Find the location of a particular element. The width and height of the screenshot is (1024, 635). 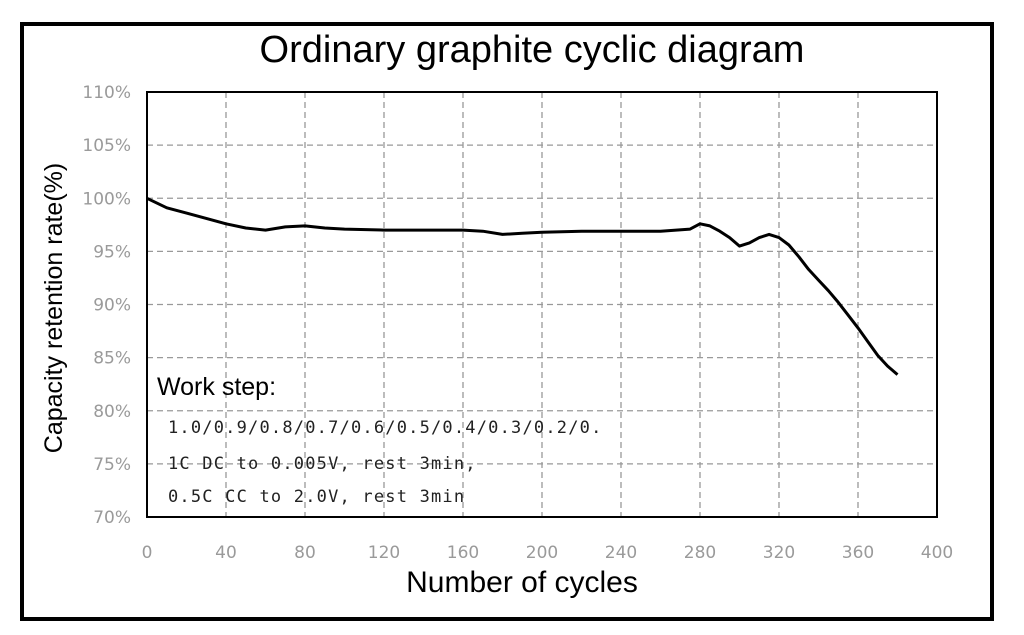

x-tick-label: 120 is located at coordinates (384, 553).